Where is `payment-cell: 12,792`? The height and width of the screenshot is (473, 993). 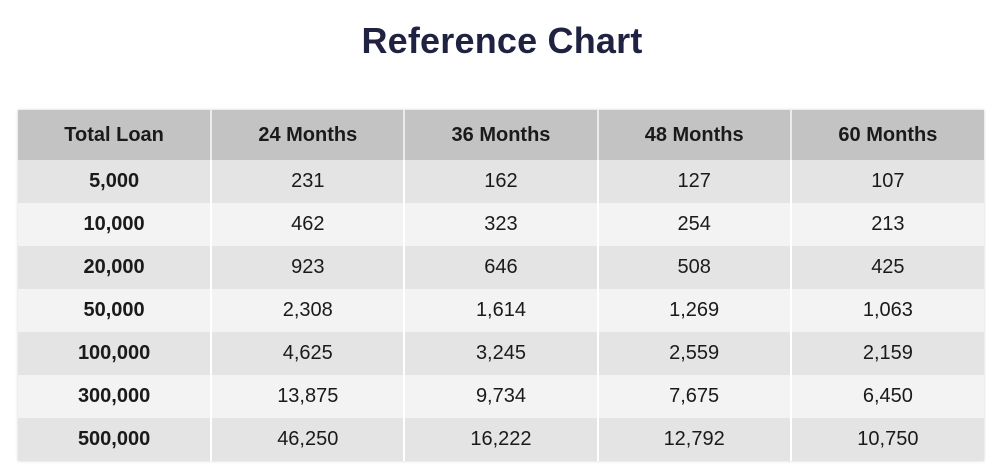
payment-cell: 12,792 is located at coordinates (693, 439).